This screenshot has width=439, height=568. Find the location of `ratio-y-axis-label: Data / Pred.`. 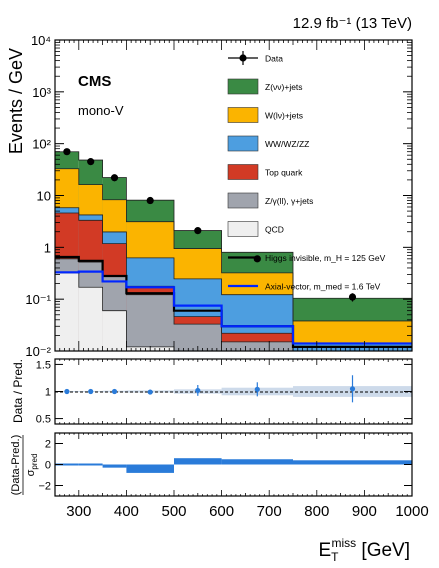

ratio-y-axis-label: Data / Pred. is located at coordinates (18, 391).